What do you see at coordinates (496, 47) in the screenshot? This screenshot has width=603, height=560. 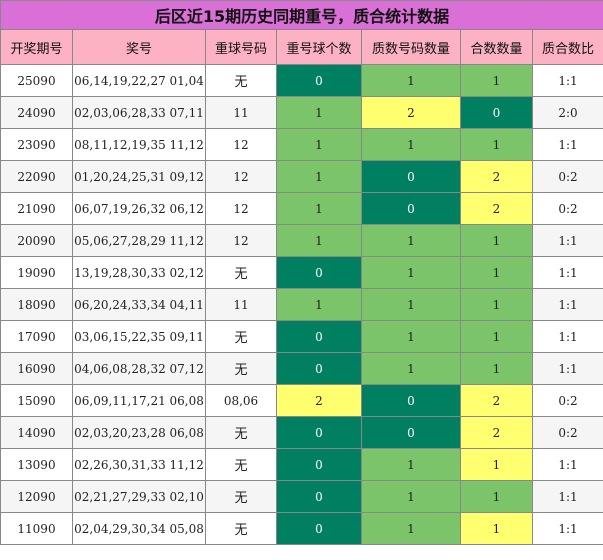 I see `header-composite-count: 合数数量` at bounding box center [496, 47].